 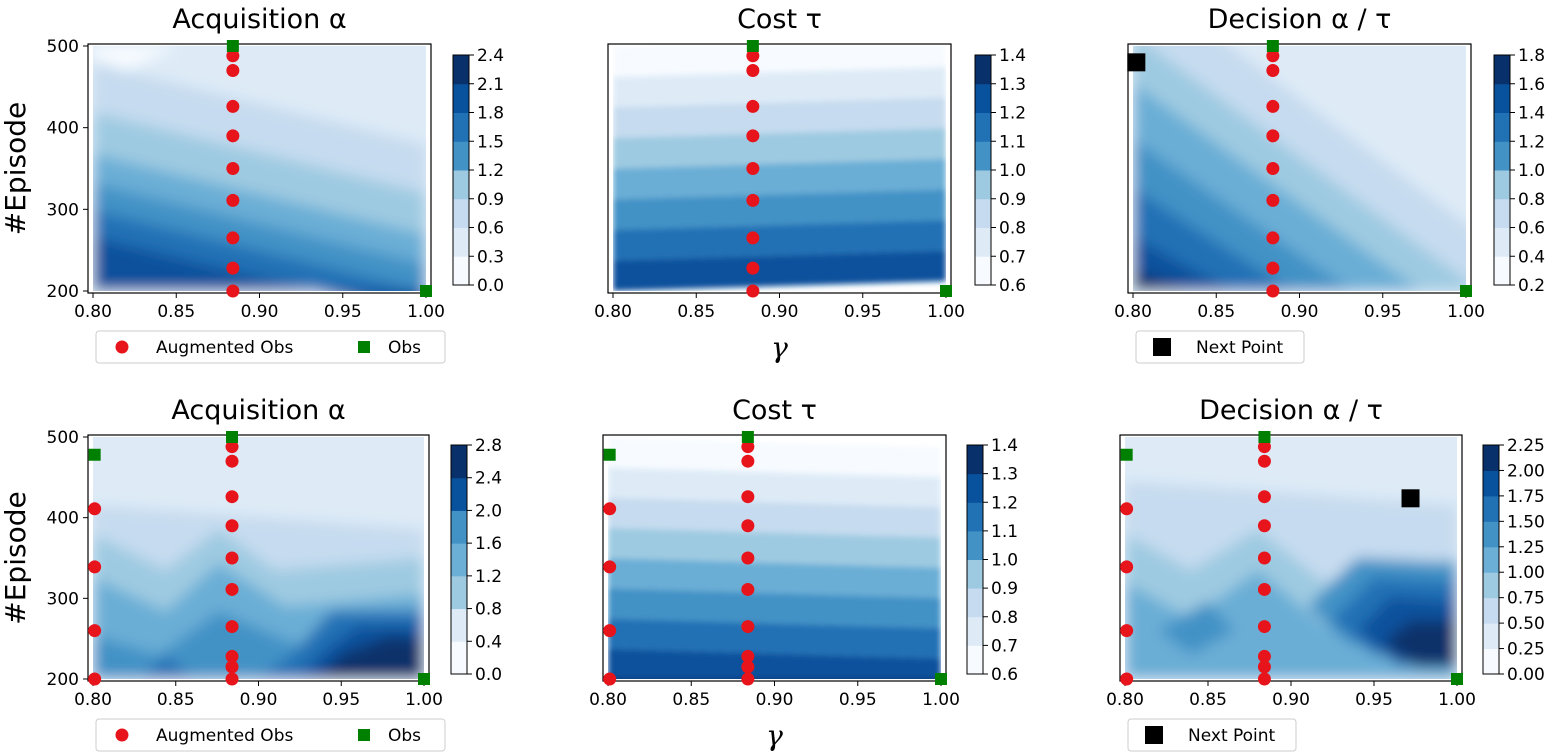 What do you see at coordinates (1012, 229) in the screenshot?
I see `colorbar-tick-label: 0.8` at bounding box center [1012, 229].